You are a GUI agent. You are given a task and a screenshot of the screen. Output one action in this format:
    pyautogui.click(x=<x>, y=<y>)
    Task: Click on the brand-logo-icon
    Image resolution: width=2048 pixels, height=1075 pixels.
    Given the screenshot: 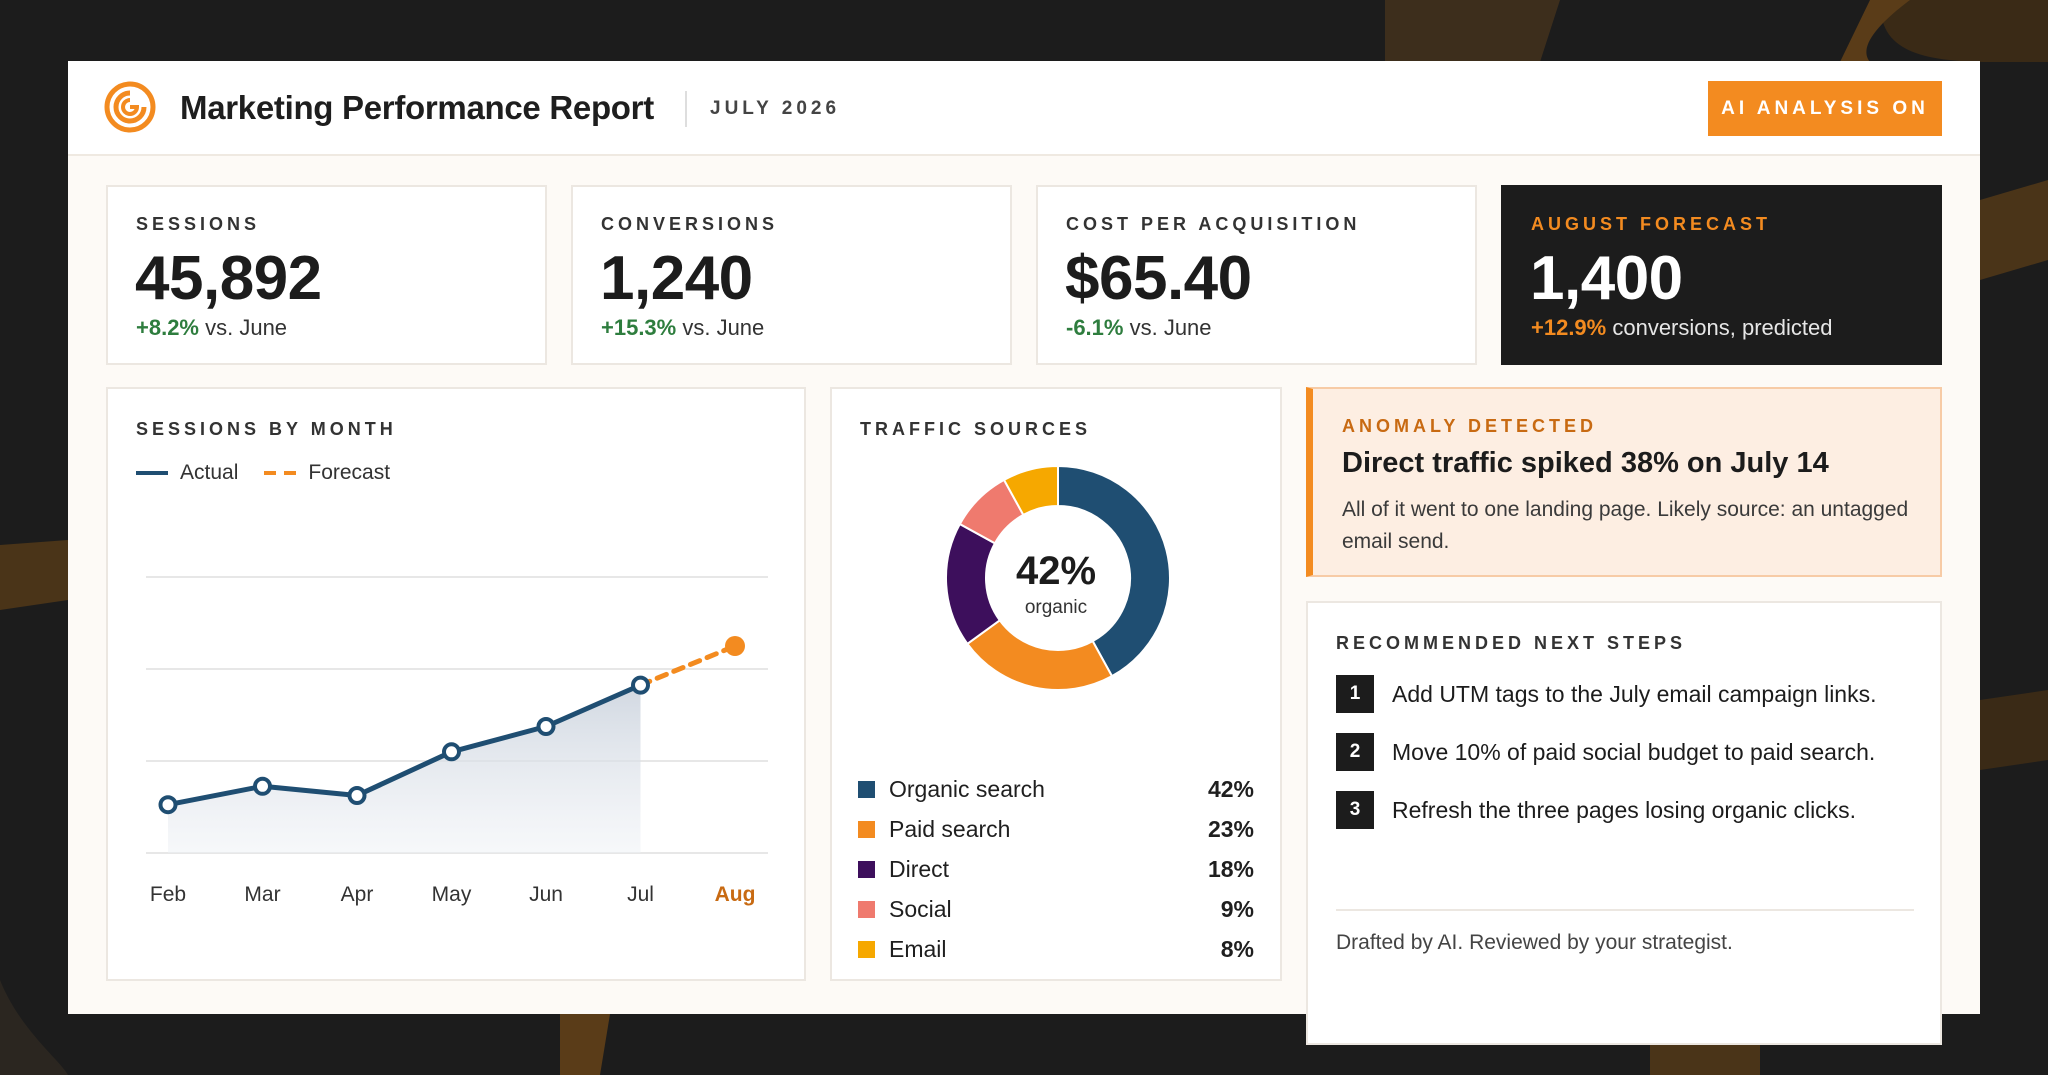 What is the action you would take?
    pyautogui.click(x=130, y=107)
    